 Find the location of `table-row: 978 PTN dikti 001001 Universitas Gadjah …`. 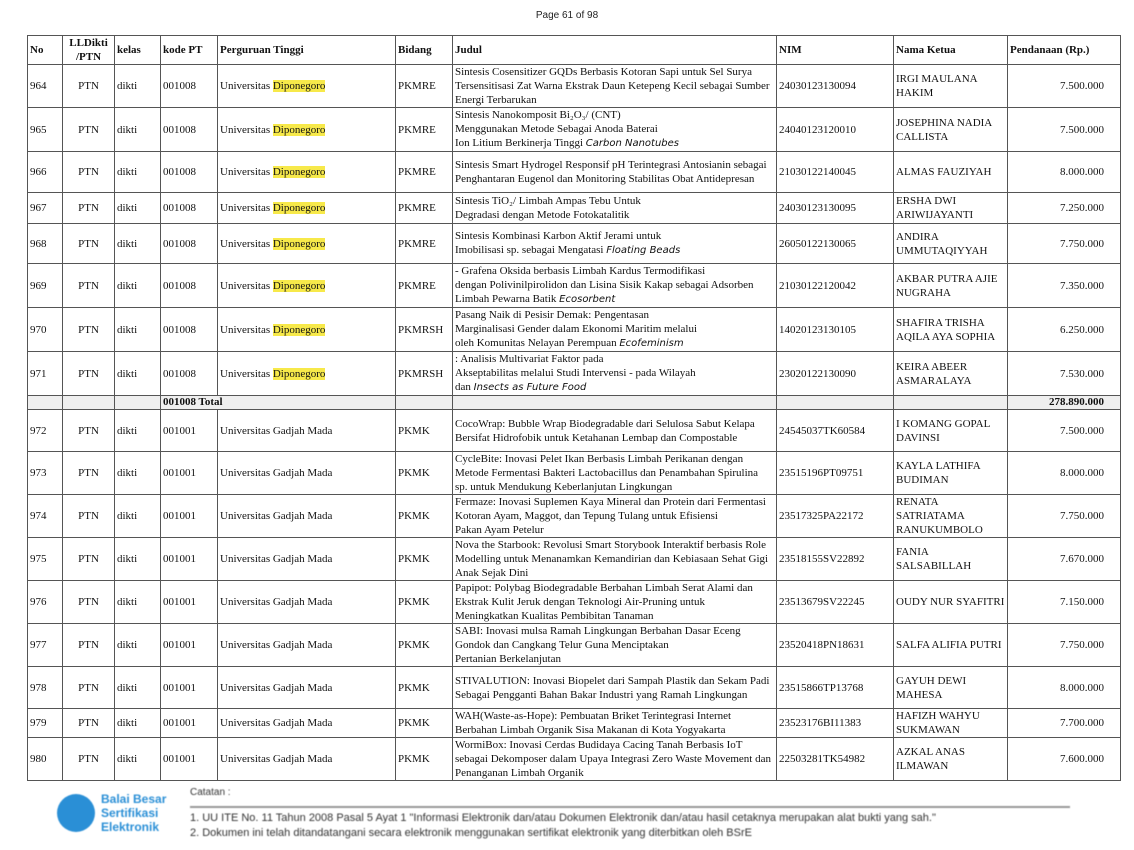

table-row: 978 PTN dikti 001001 Universitas Gadjah … is located at coordinates (574, 687).